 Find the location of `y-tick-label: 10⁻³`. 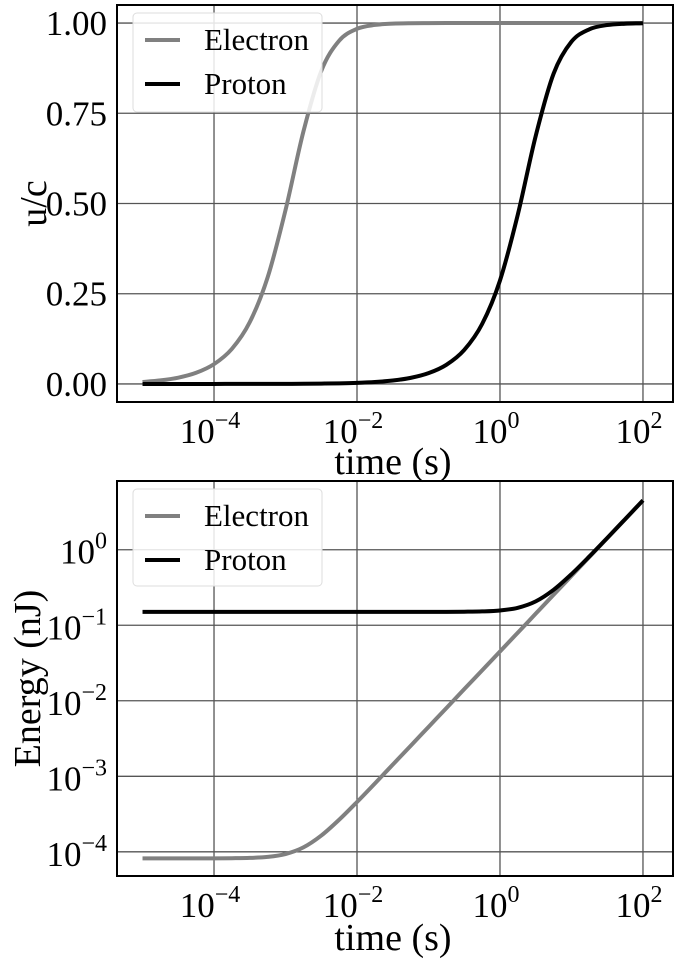

y-tick-label: 10⁻³ is located at coordinates (76, 776).